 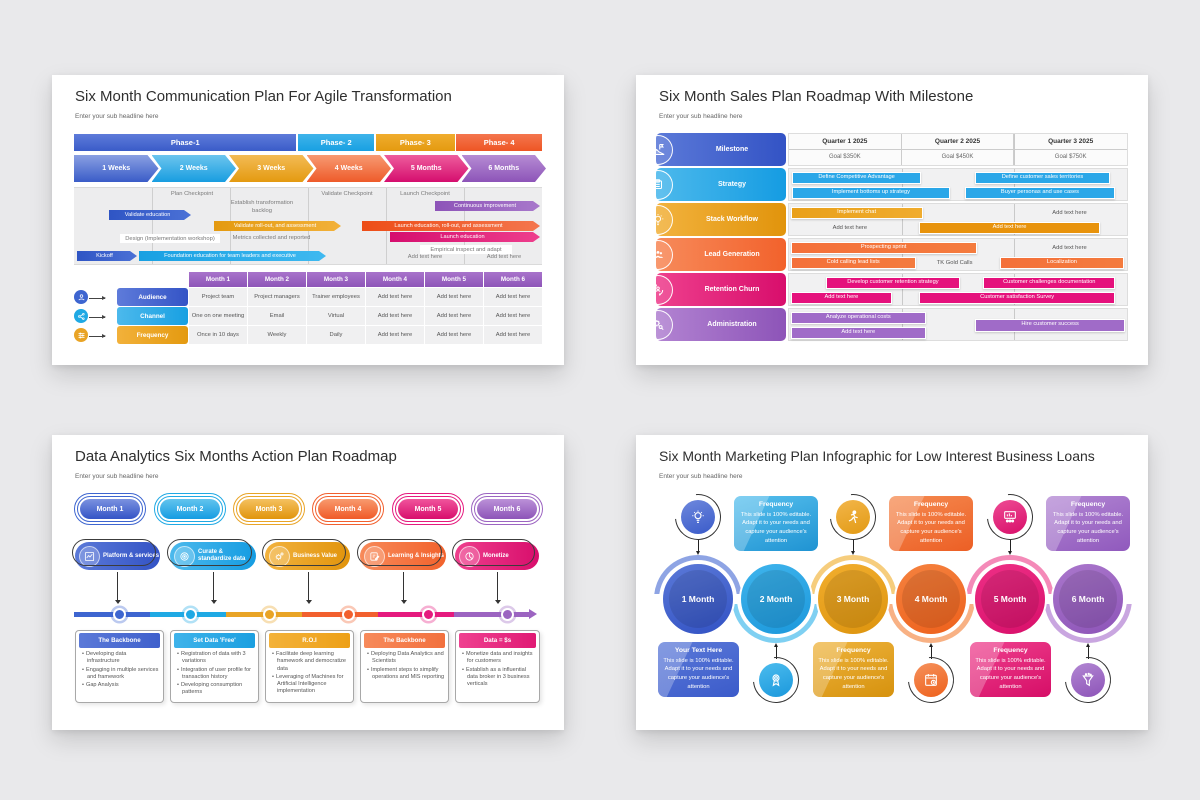 What do you see at coordinates (308, 142) in the screenshot?
I see `phase-bar: Phase-1 Phase- 2 Phase- 3 Phase- 4` at bounding box center [308, 142].